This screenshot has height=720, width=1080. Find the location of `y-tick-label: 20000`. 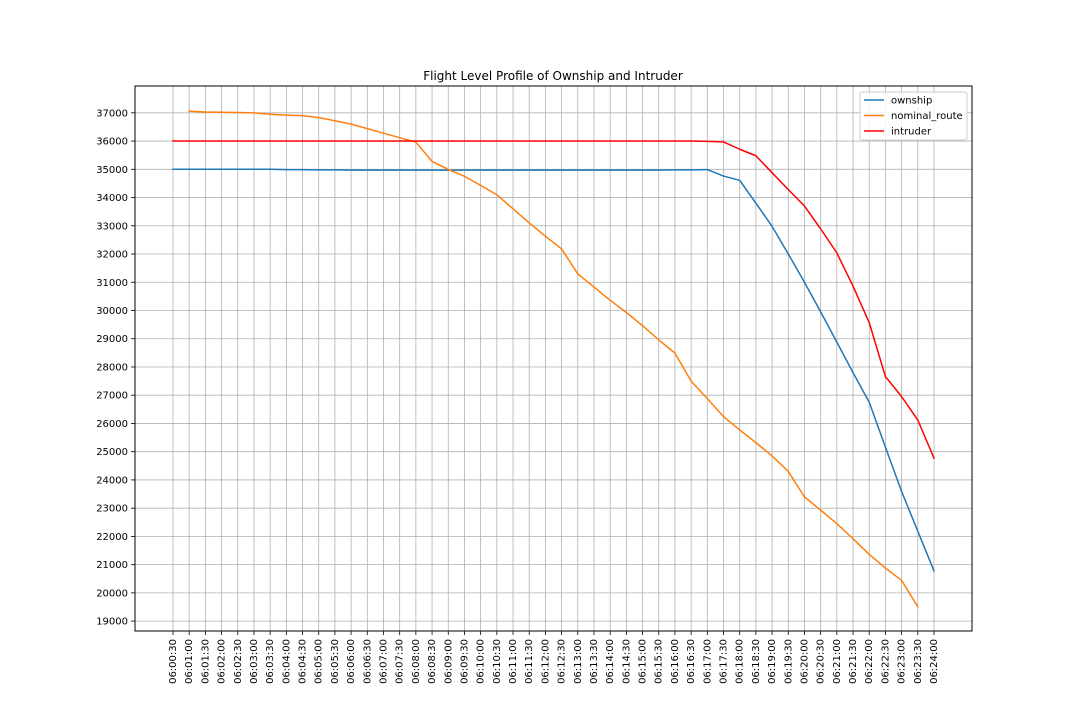

y-tick-label: 20000 is located at coordinates (112, 593).